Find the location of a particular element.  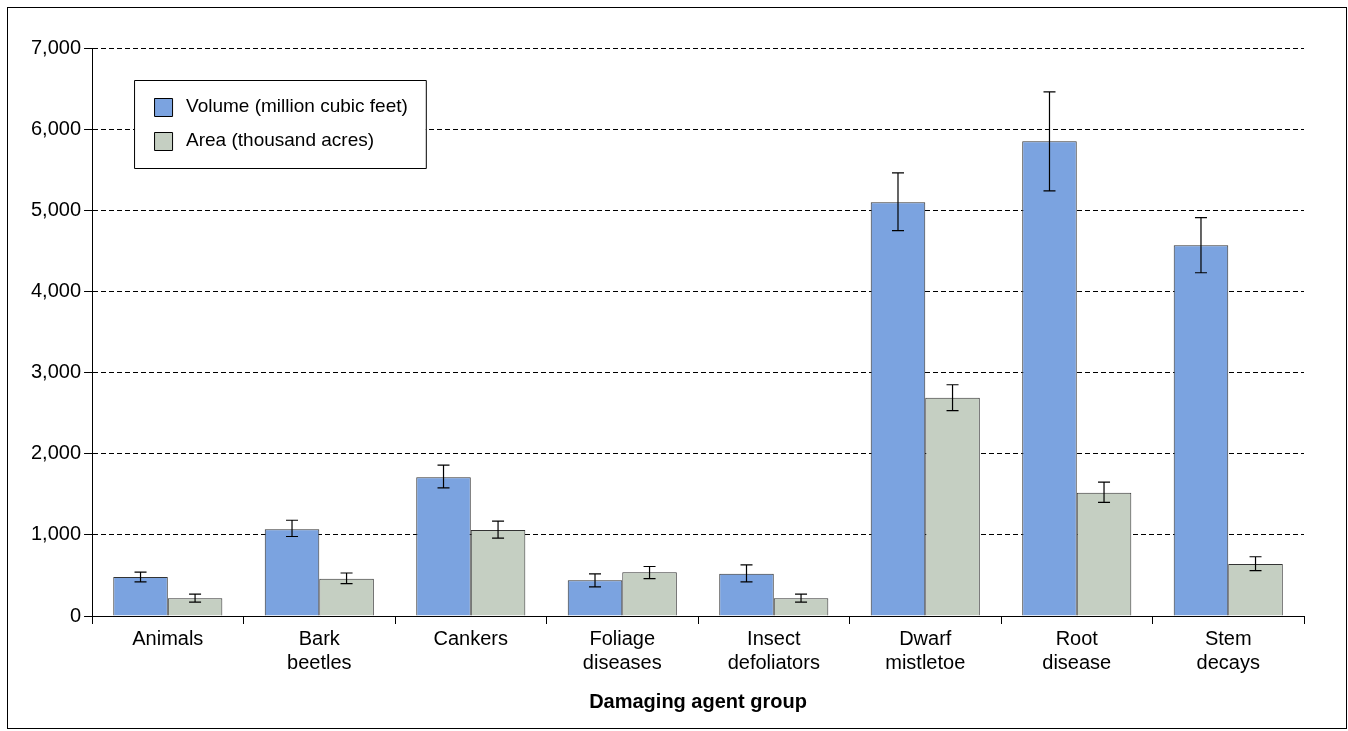

x-tick-label: Bark beetles is located at coordinates (319, 649).